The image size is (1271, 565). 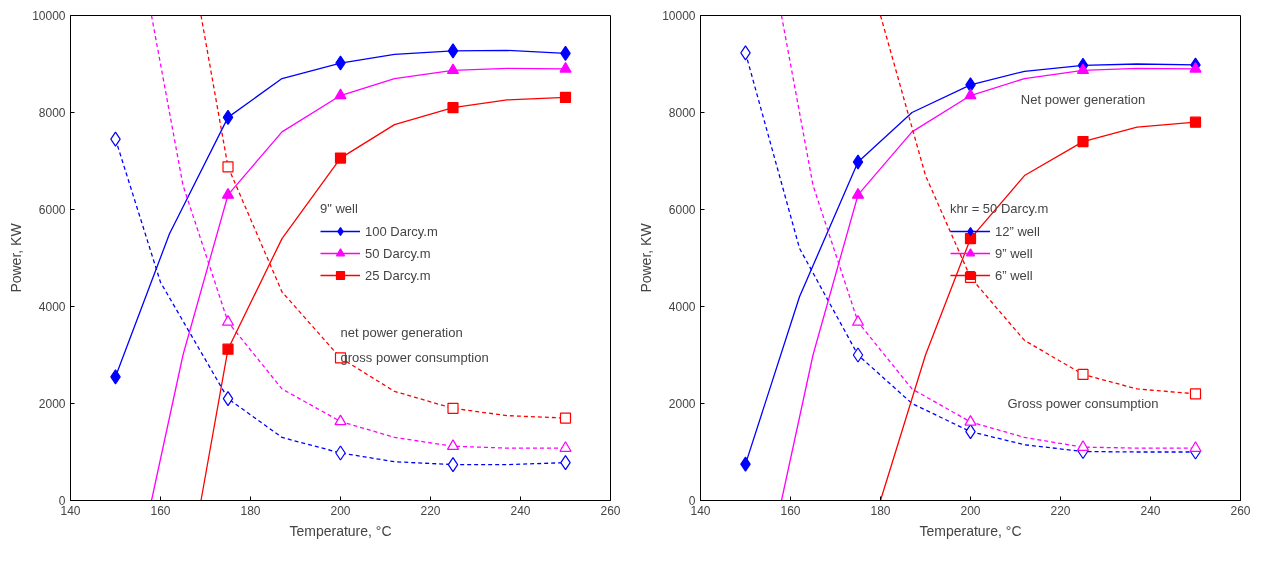 What do you see at coordinates (339, 208) in the screenshot?
I see `legend-title: 9" well` at bounding box center [339, 208].